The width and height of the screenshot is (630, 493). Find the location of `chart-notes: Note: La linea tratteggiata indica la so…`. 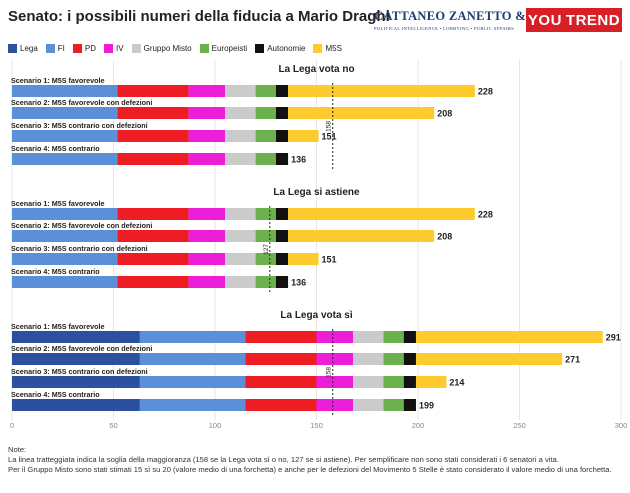

chart-notes: Note: La linea tratteggiata indica la so… is located at coordinates (314, 460).